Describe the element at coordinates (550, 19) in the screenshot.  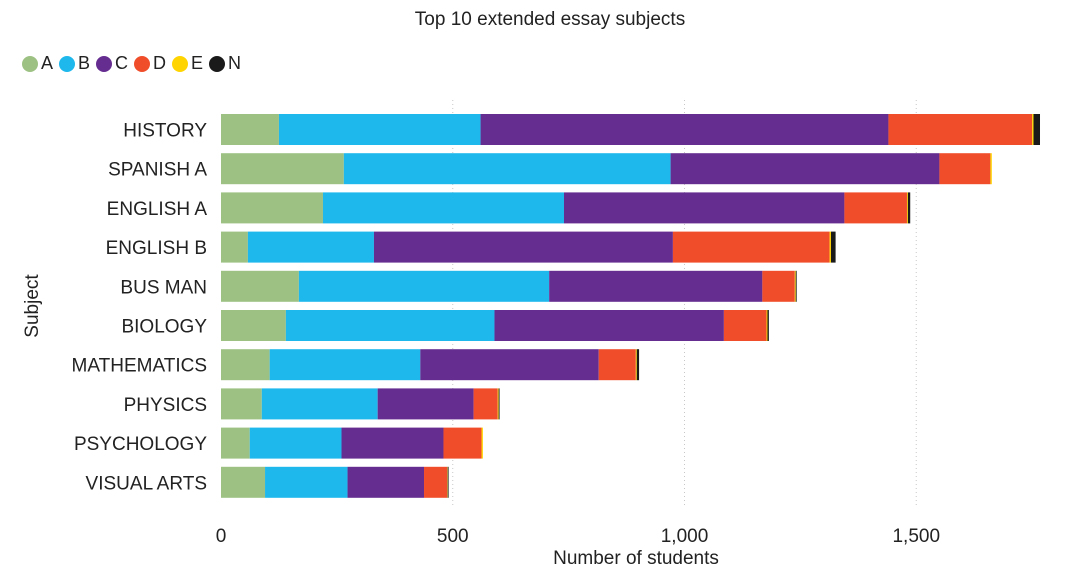
I see `chart-title: Top 10 extended essay subjects` at that location.